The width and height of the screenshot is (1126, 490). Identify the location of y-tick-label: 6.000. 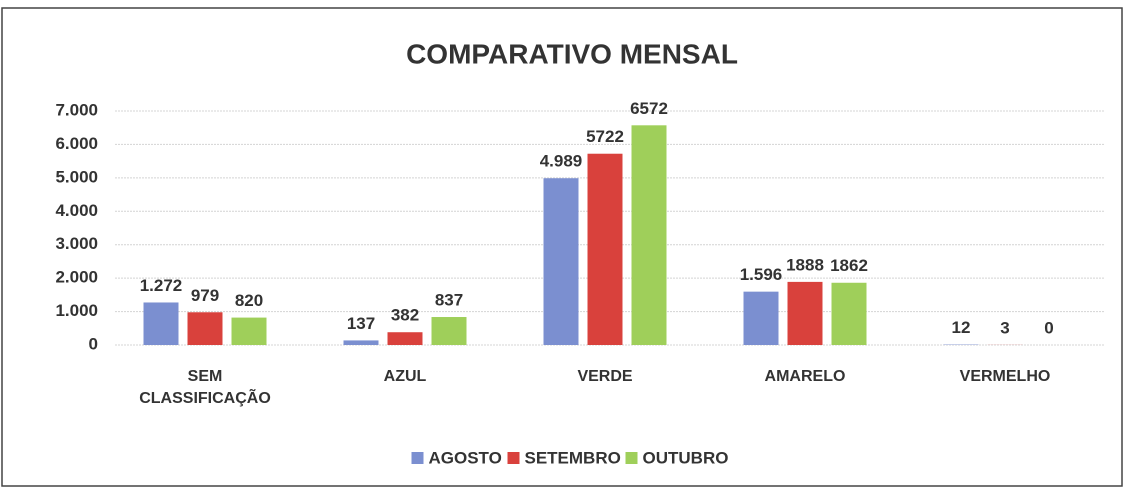
(76, 143).